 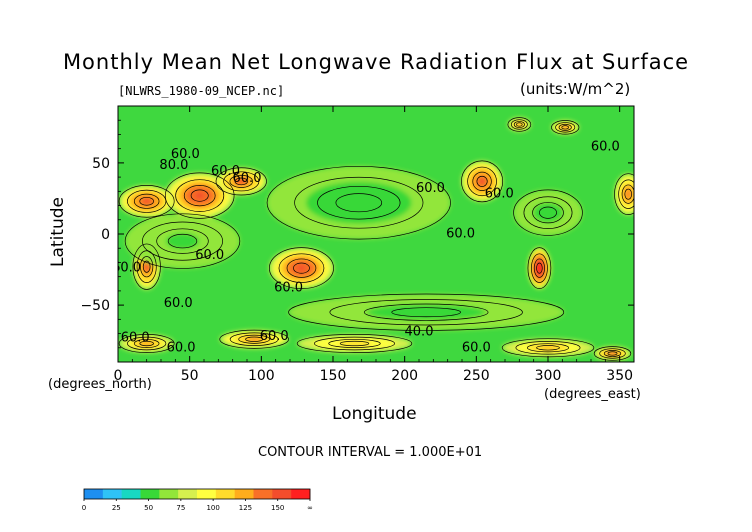 What do you see at coordinates (575, 89) in the screenshot?
I see `units-label: (units:W/m^2)` at bounding box center [575, 89].